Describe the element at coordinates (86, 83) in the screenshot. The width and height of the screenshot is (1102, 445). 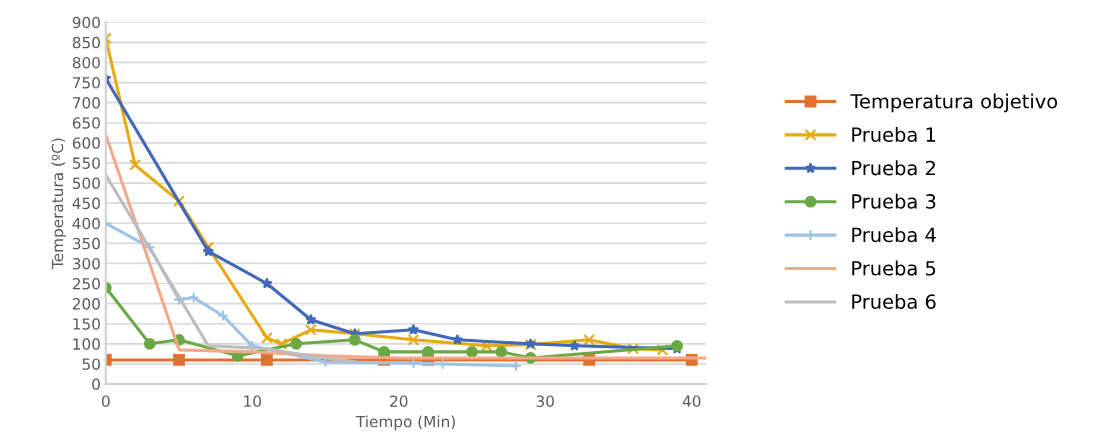
I see `y-tick-label: 750` at that location.